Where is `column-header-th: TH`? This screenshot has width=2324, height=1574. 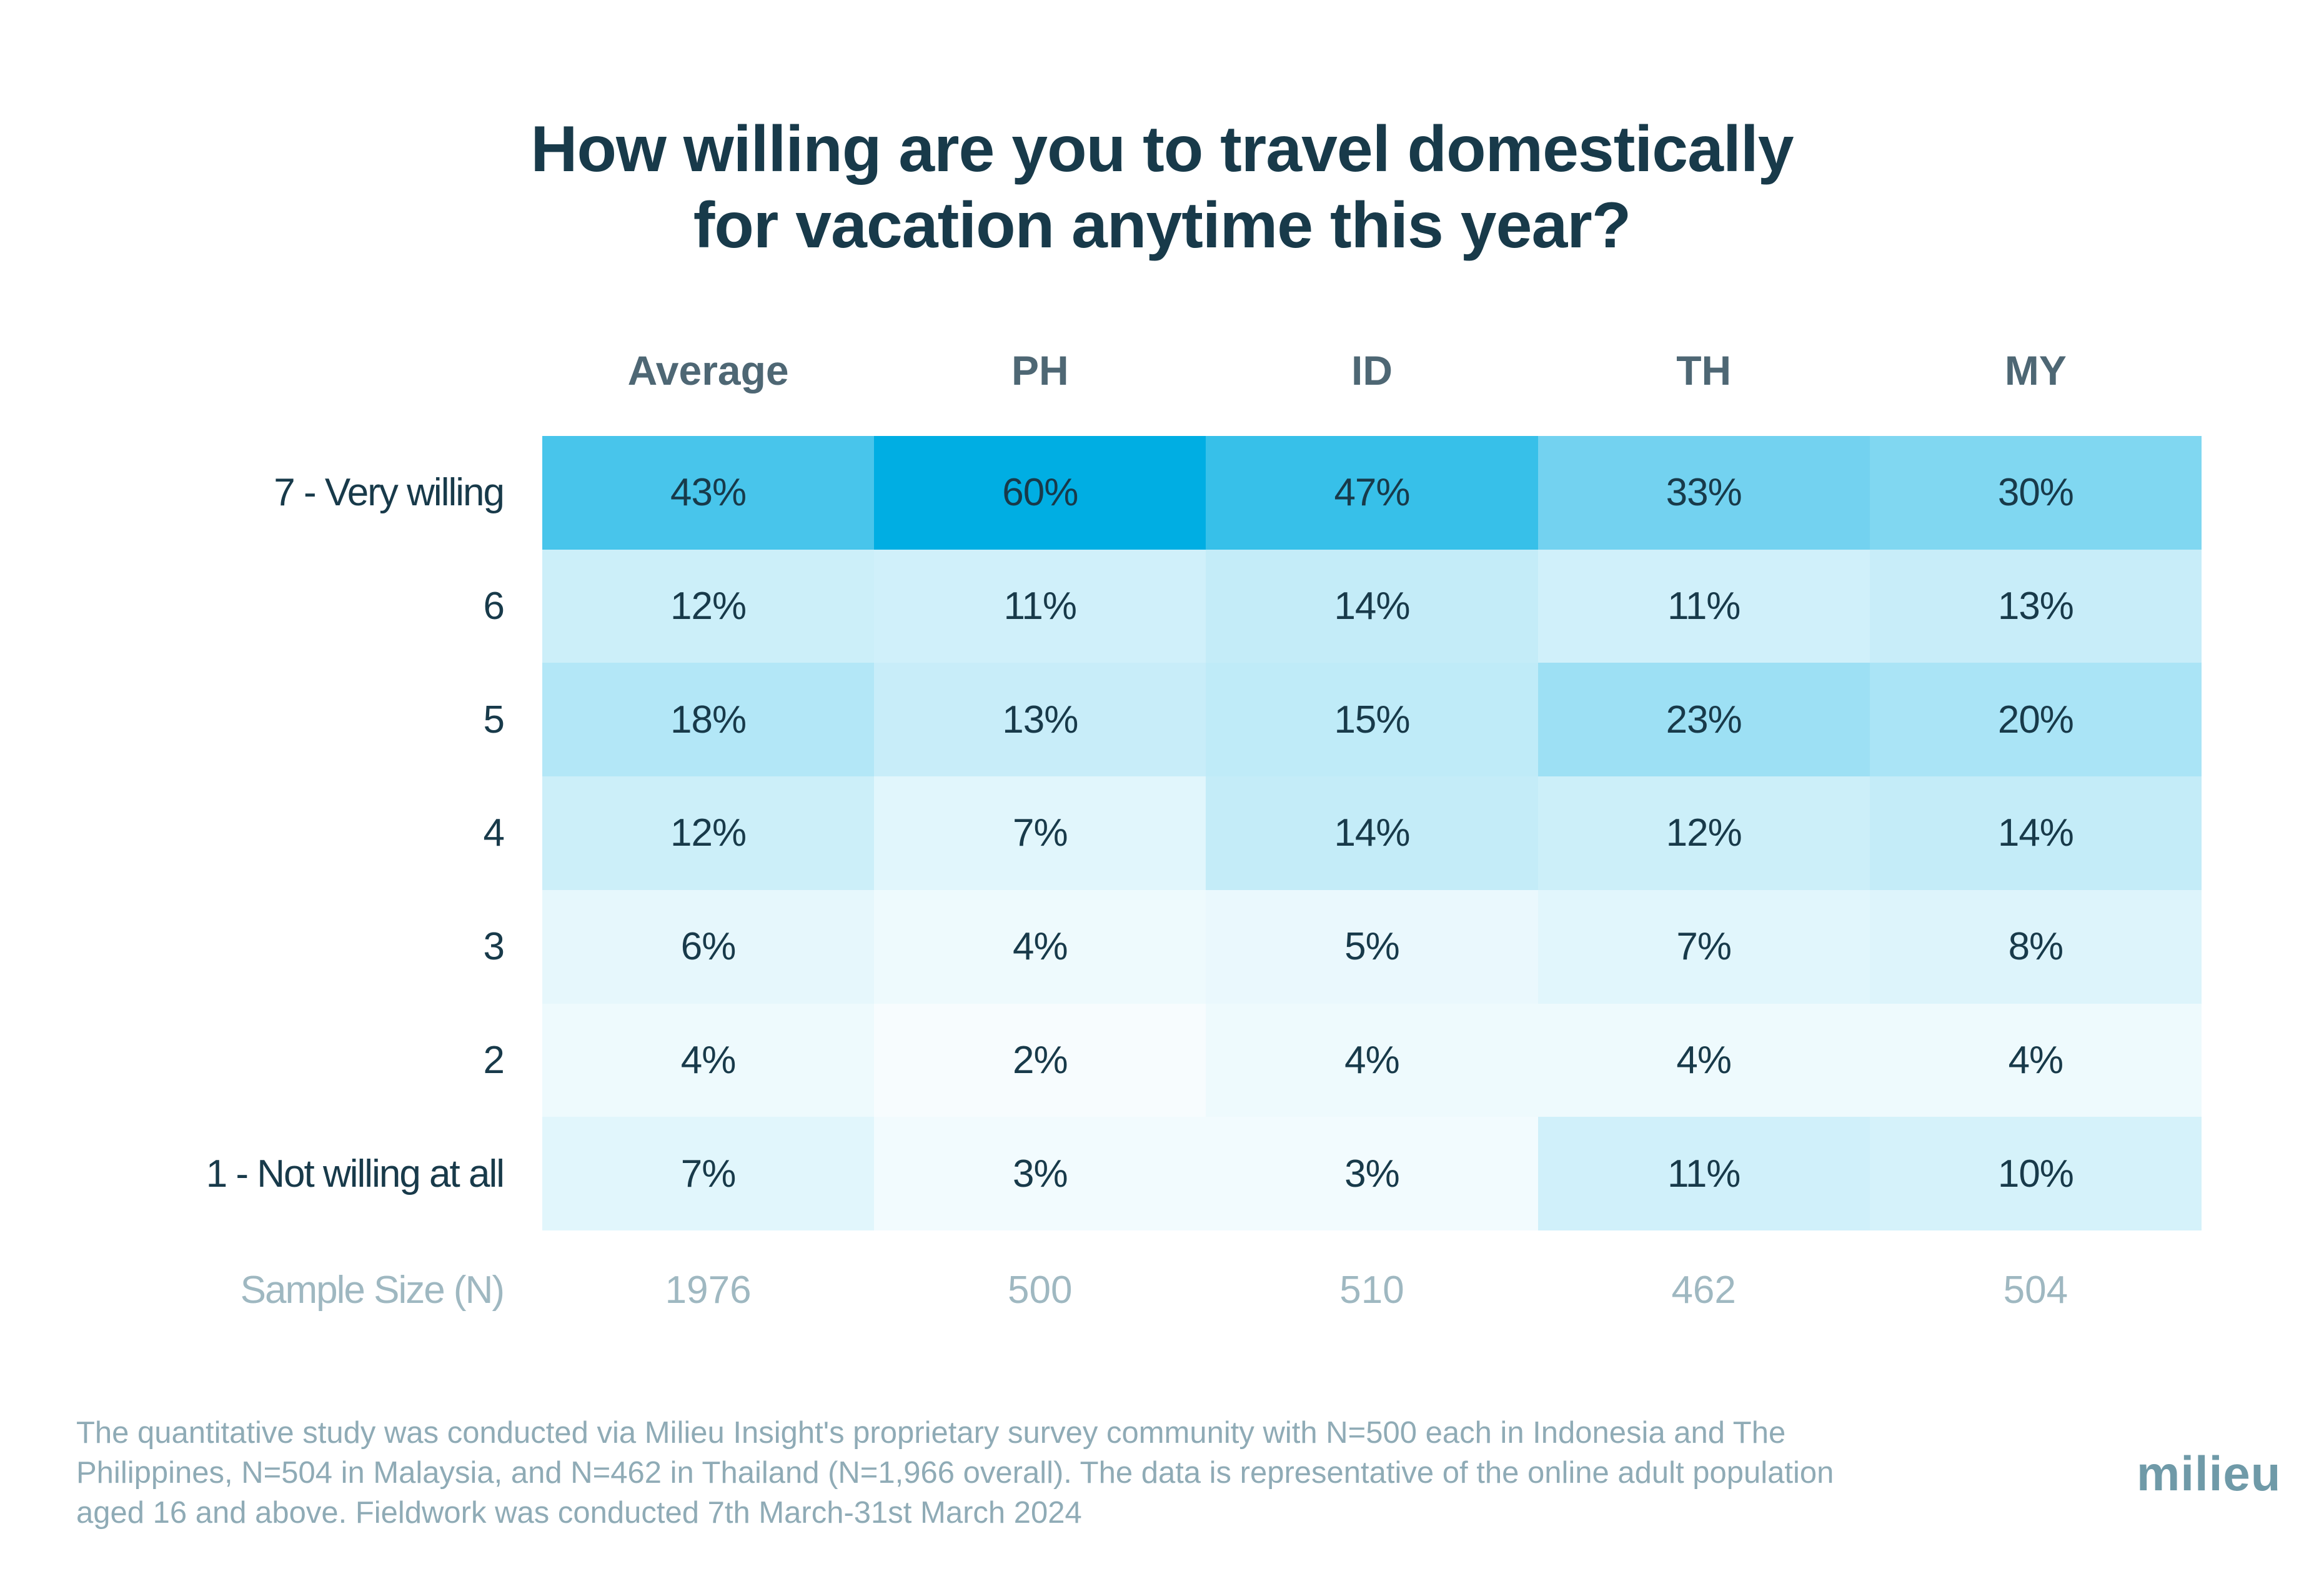 column-header-th: TH is located at coordinates (1704, 370).